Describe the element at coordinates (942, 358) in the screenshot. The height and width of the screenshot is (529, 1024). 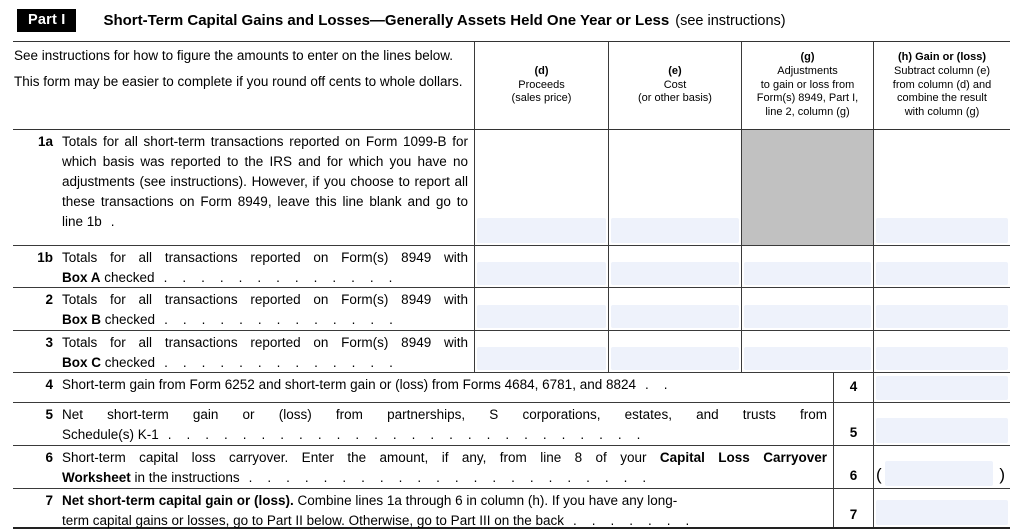
I see `input-3-gain` at that location.